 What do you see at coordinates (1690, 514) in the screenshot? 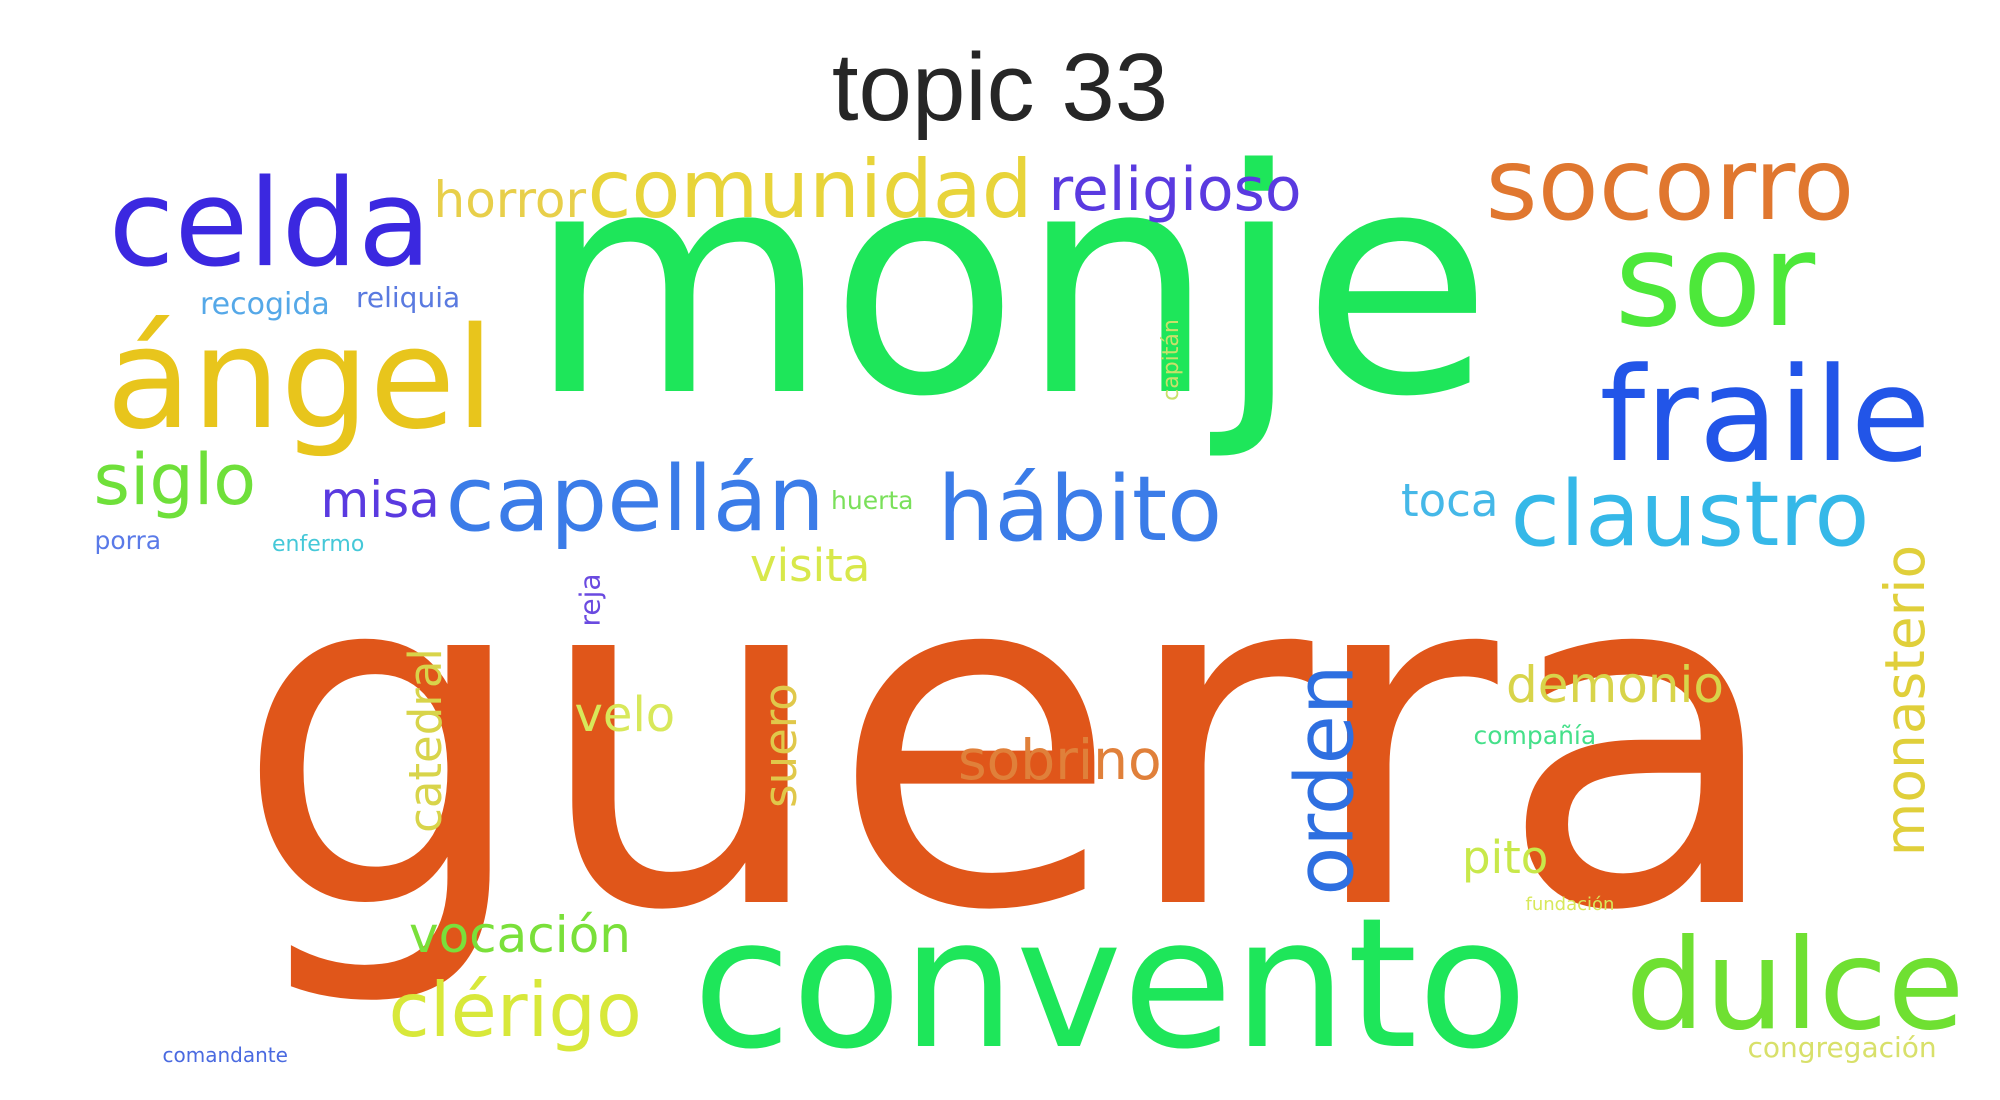
I see `word-claustro: claustro` at bounding box center [1690, 514].